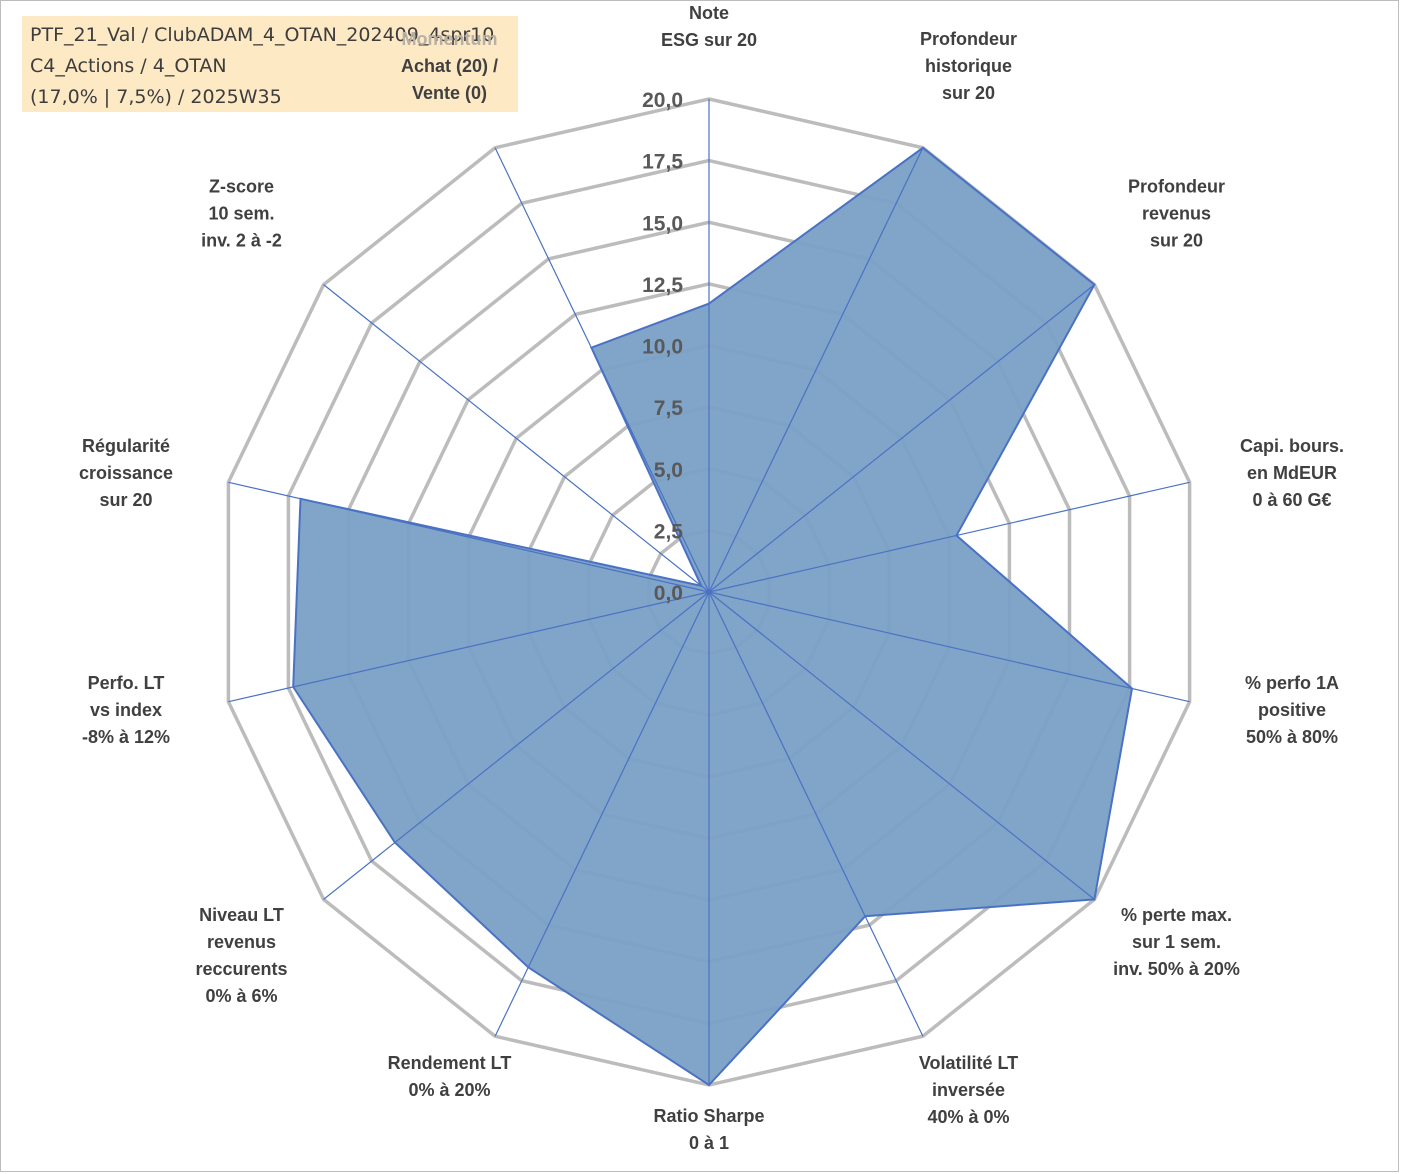  I want to click on axis-label: ESG sur 20, so click(709, 40).